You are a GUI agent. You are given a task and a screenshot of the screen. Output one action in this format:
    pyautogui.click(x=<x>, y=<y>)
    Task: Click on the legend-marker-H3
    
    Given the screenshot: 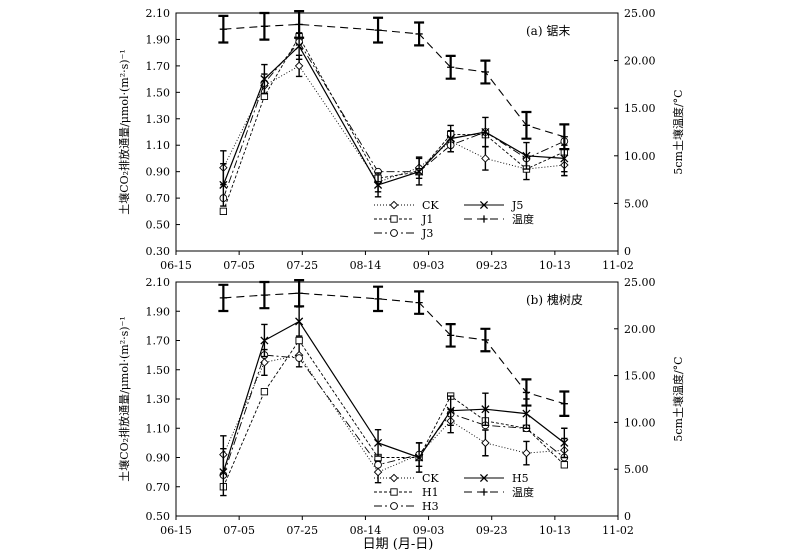 What is the action you would take?
    pyautogui.click(x=394, y=506)
    